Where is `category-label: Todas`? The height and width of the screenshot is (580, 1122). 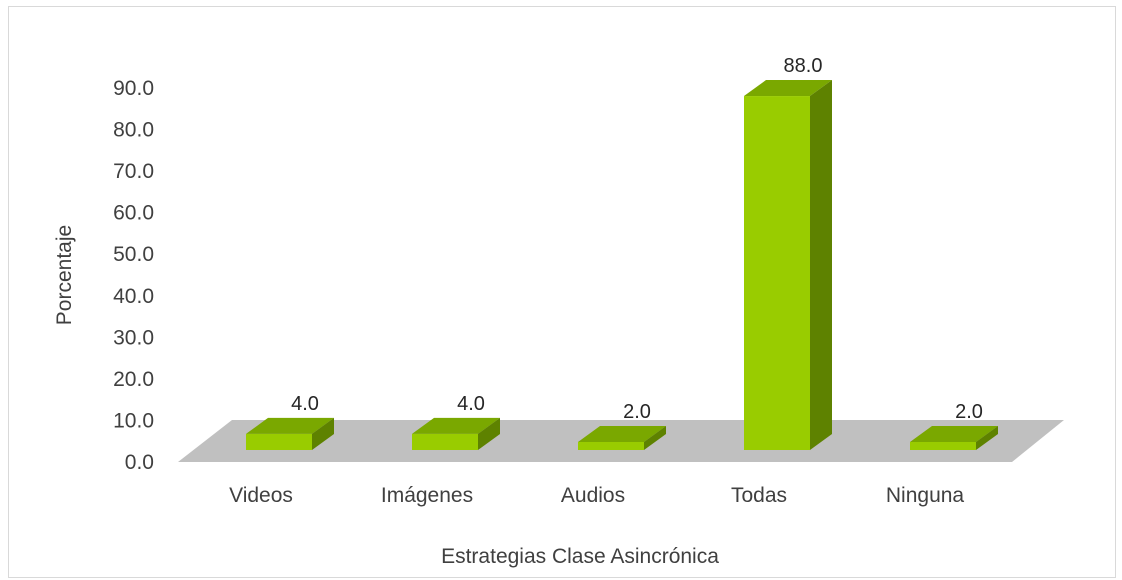 category-label: Todas is located at coordinates (759, 495).